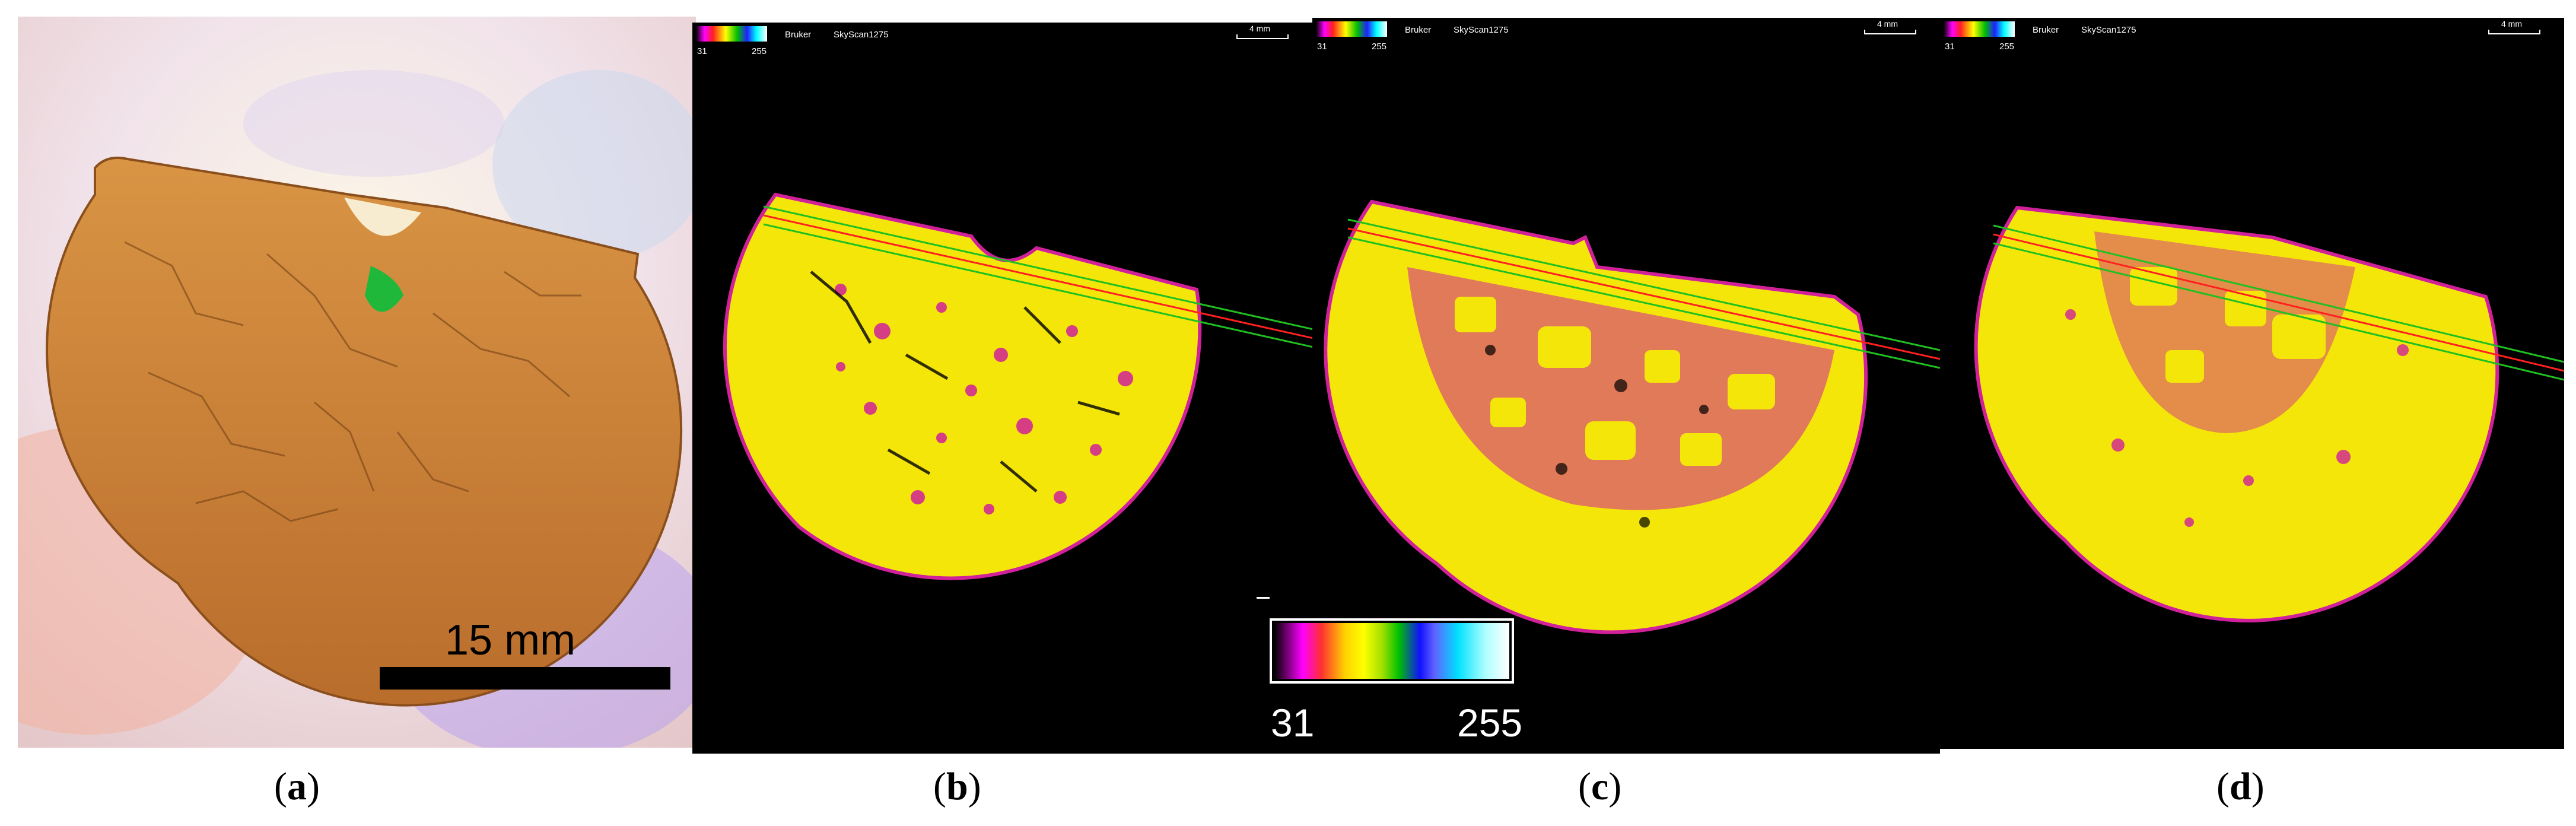 Image resolution: width=2576 pixels, height=826 pixels. I want to click on ct-slice-b, so click(1017, 386).